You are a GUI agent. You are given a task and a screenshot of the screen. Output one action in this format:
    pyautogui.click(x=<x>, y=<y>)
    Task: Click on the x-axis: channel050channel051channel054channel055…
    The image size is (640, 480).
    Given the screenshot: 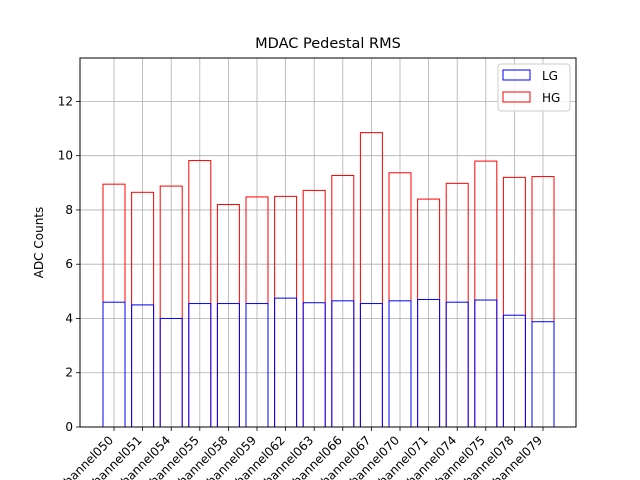 What is the action you would take?
    pyautogui.click(x=300, y=453)
    